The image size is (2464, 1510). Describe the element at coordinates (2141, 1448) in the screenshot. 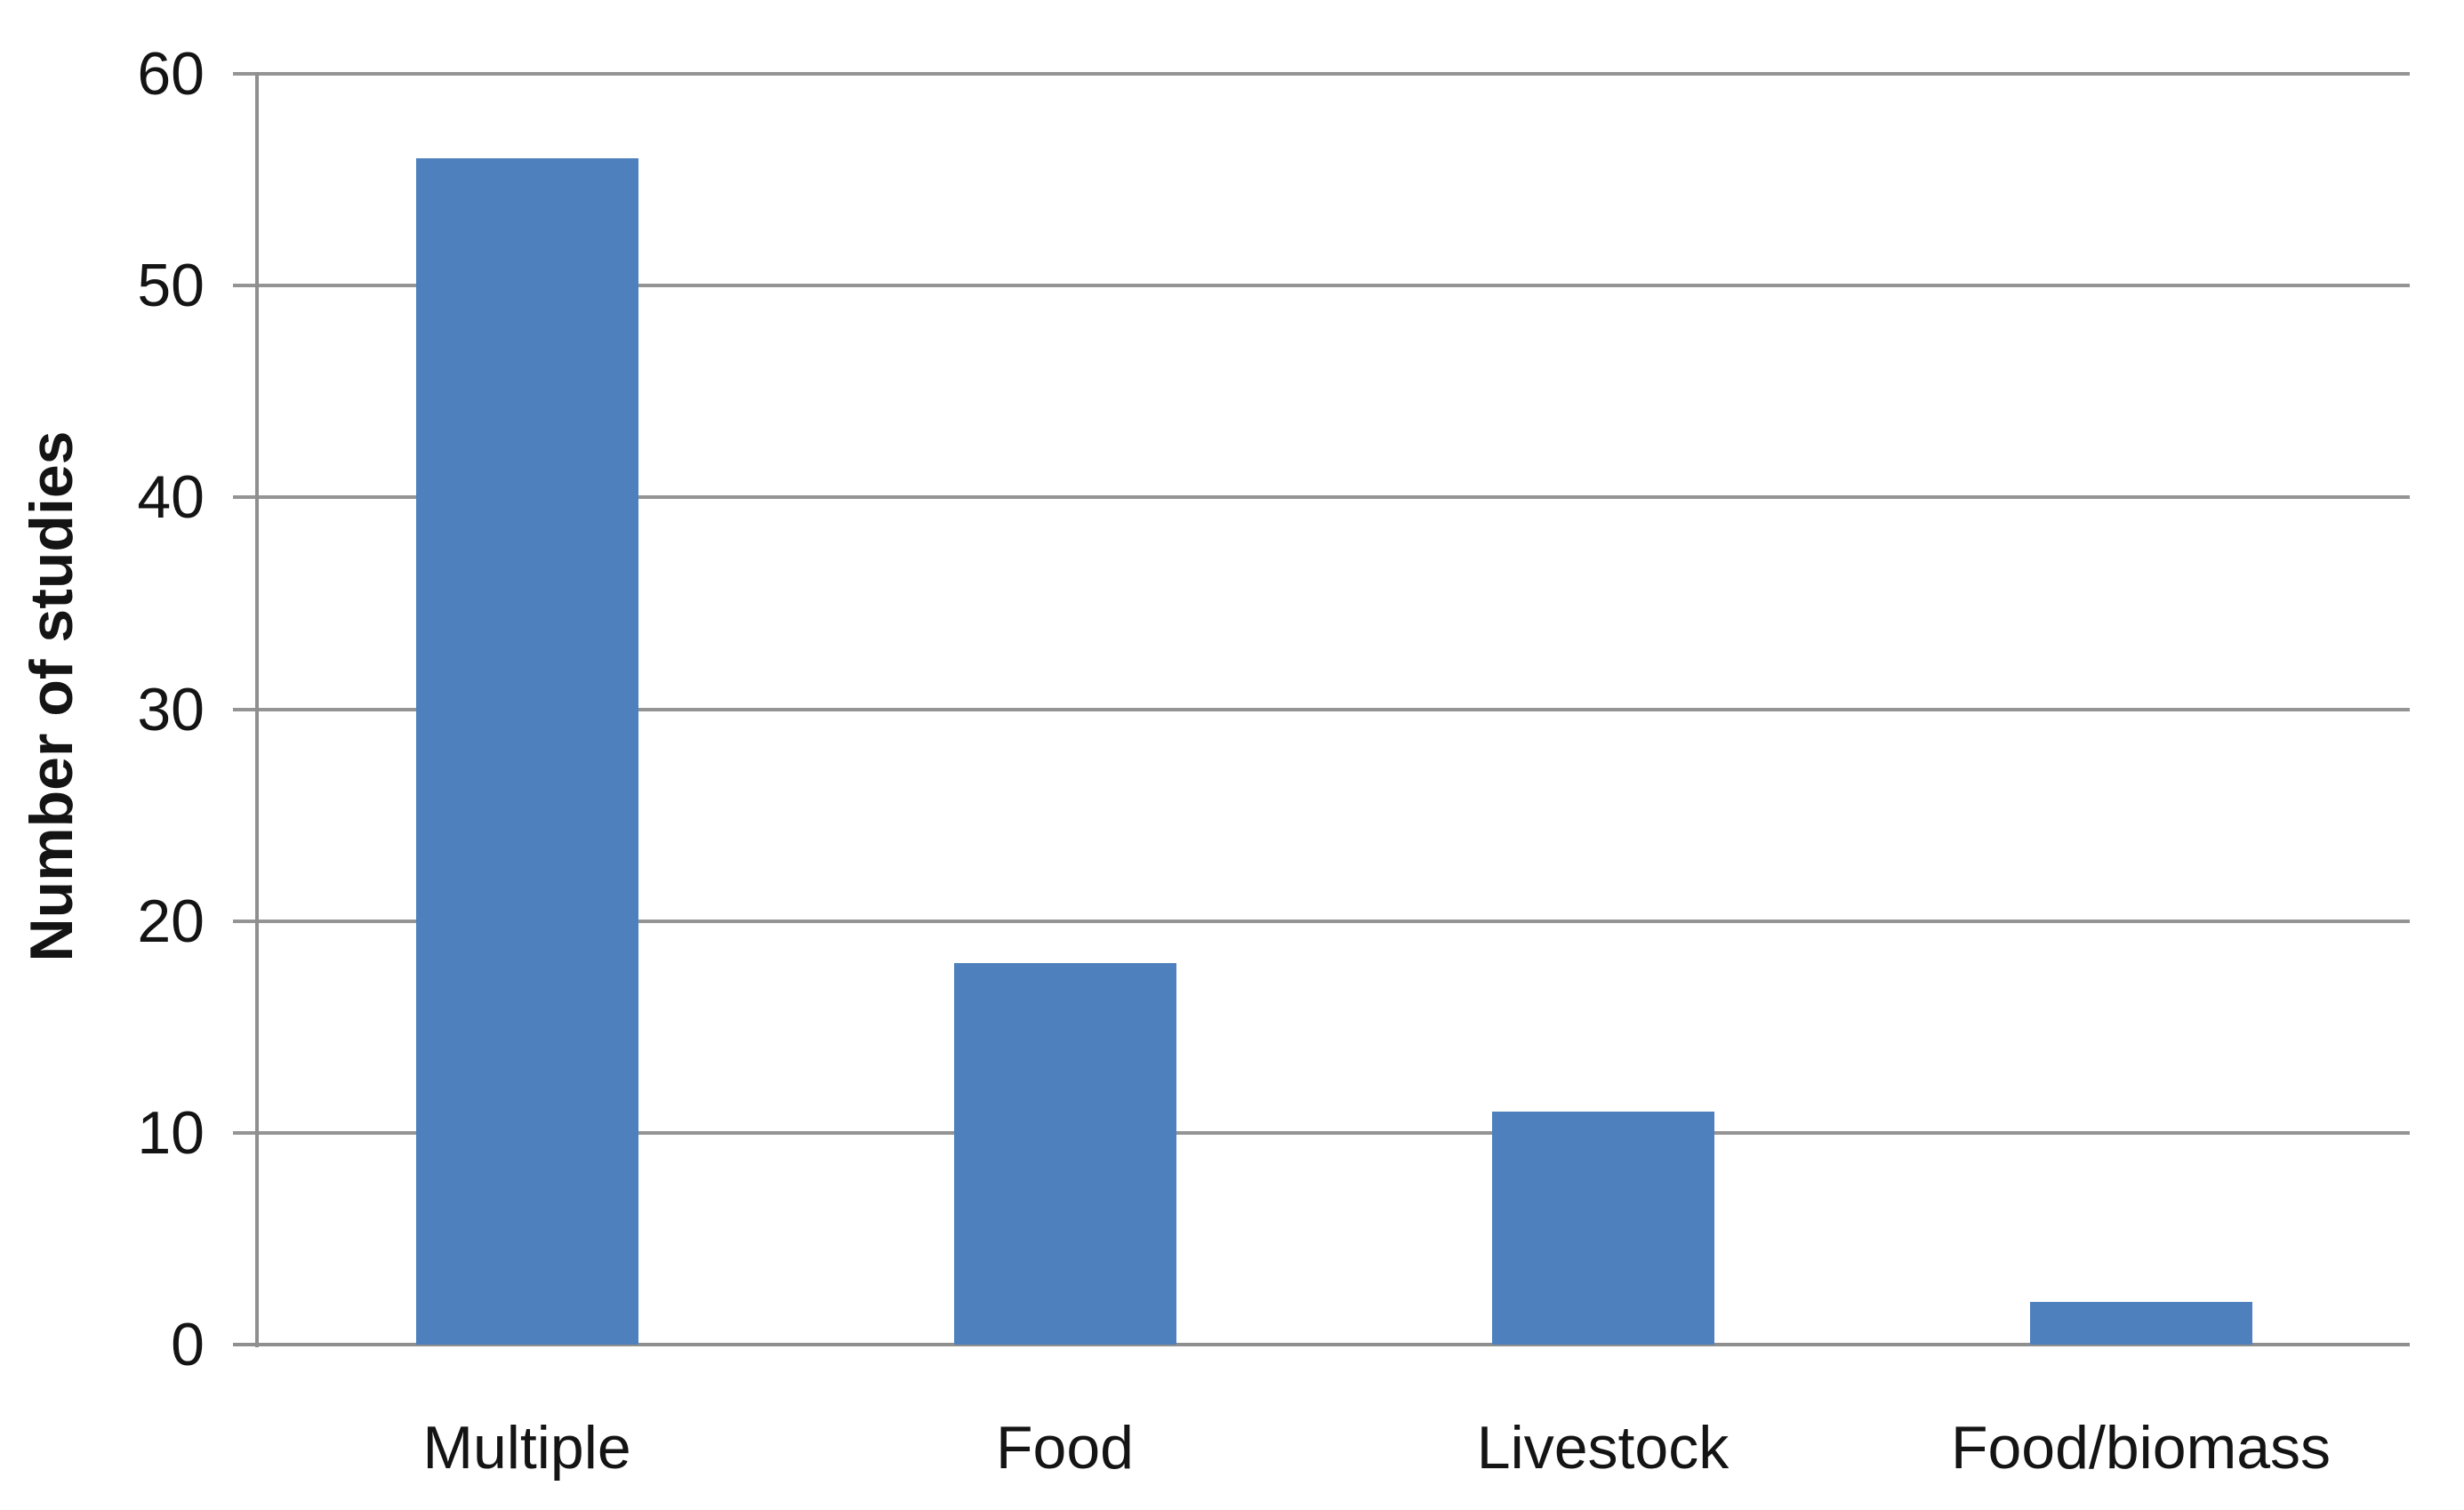

I see `x-category-label-food-biomass: Food/biomass` at that location.